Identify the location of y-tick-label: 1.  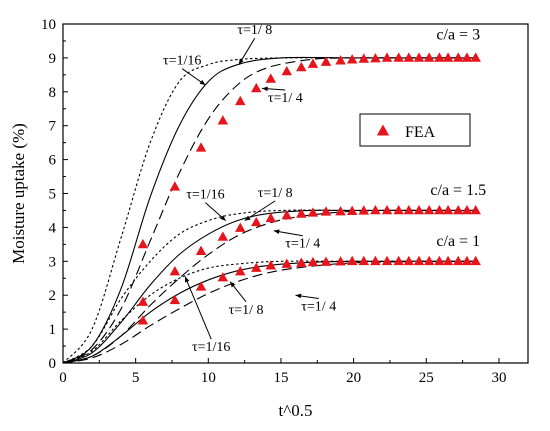
(53, 330).